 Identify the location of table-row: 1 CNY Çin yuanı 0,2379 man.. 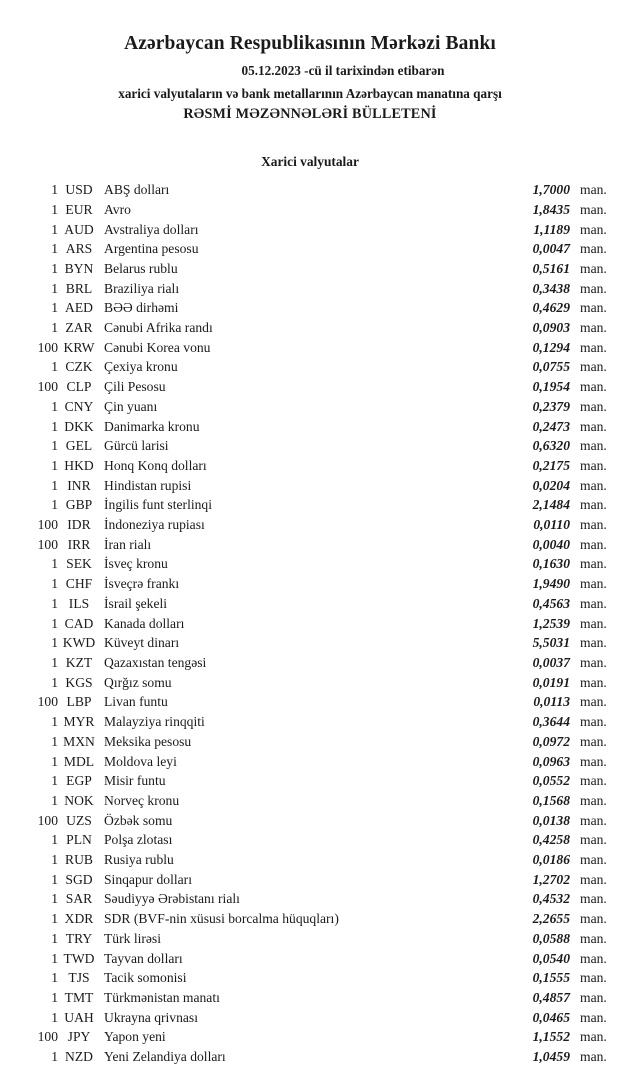
(310, 407).